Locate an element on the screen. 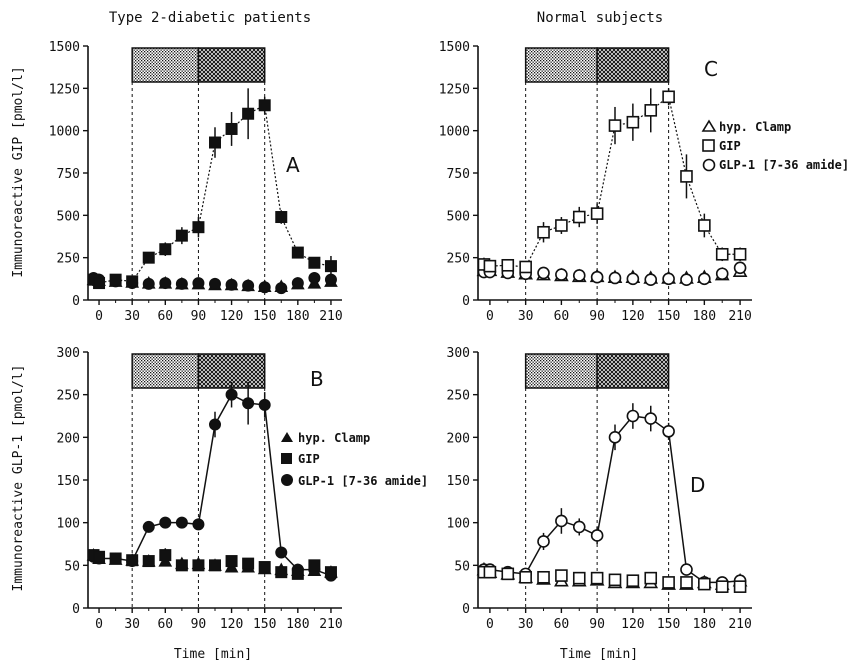 The height and width of the screenshot is (666, 862). ylabel-gip: Immunoreactive GIP [pmol/l] is located at coordinates (18, 171).